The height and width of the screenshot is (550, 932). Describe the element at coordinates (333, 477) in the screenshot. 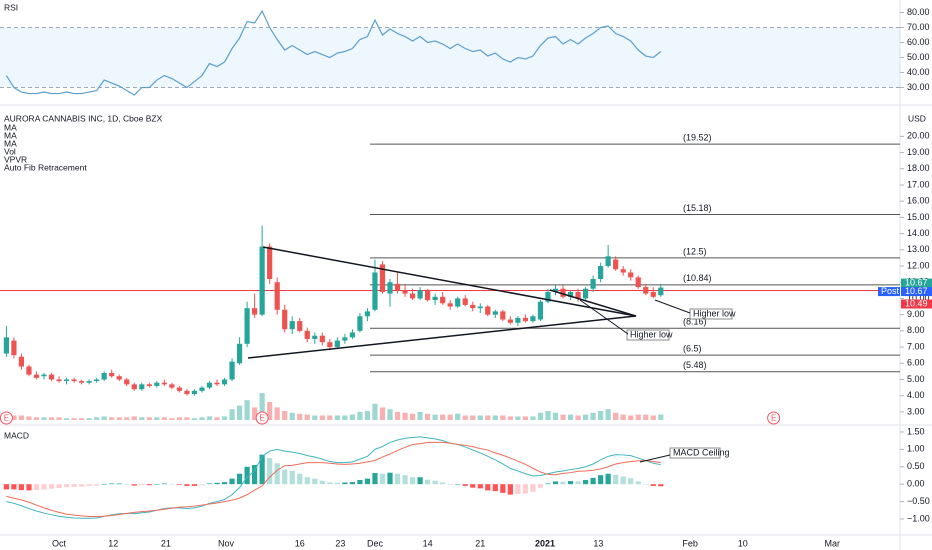

I see `macd-line` at that location.